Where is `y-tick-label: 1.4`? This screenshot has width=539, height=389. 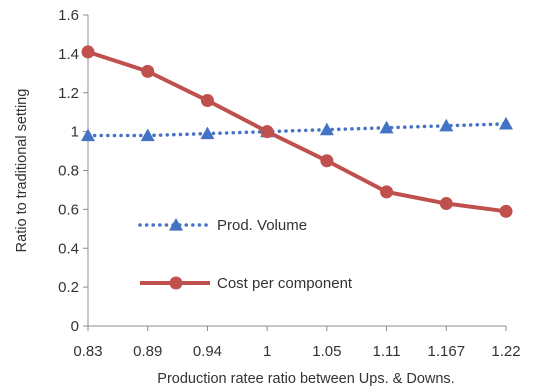
y-tick-label: 1.4 is located at coordinates (68, 54).